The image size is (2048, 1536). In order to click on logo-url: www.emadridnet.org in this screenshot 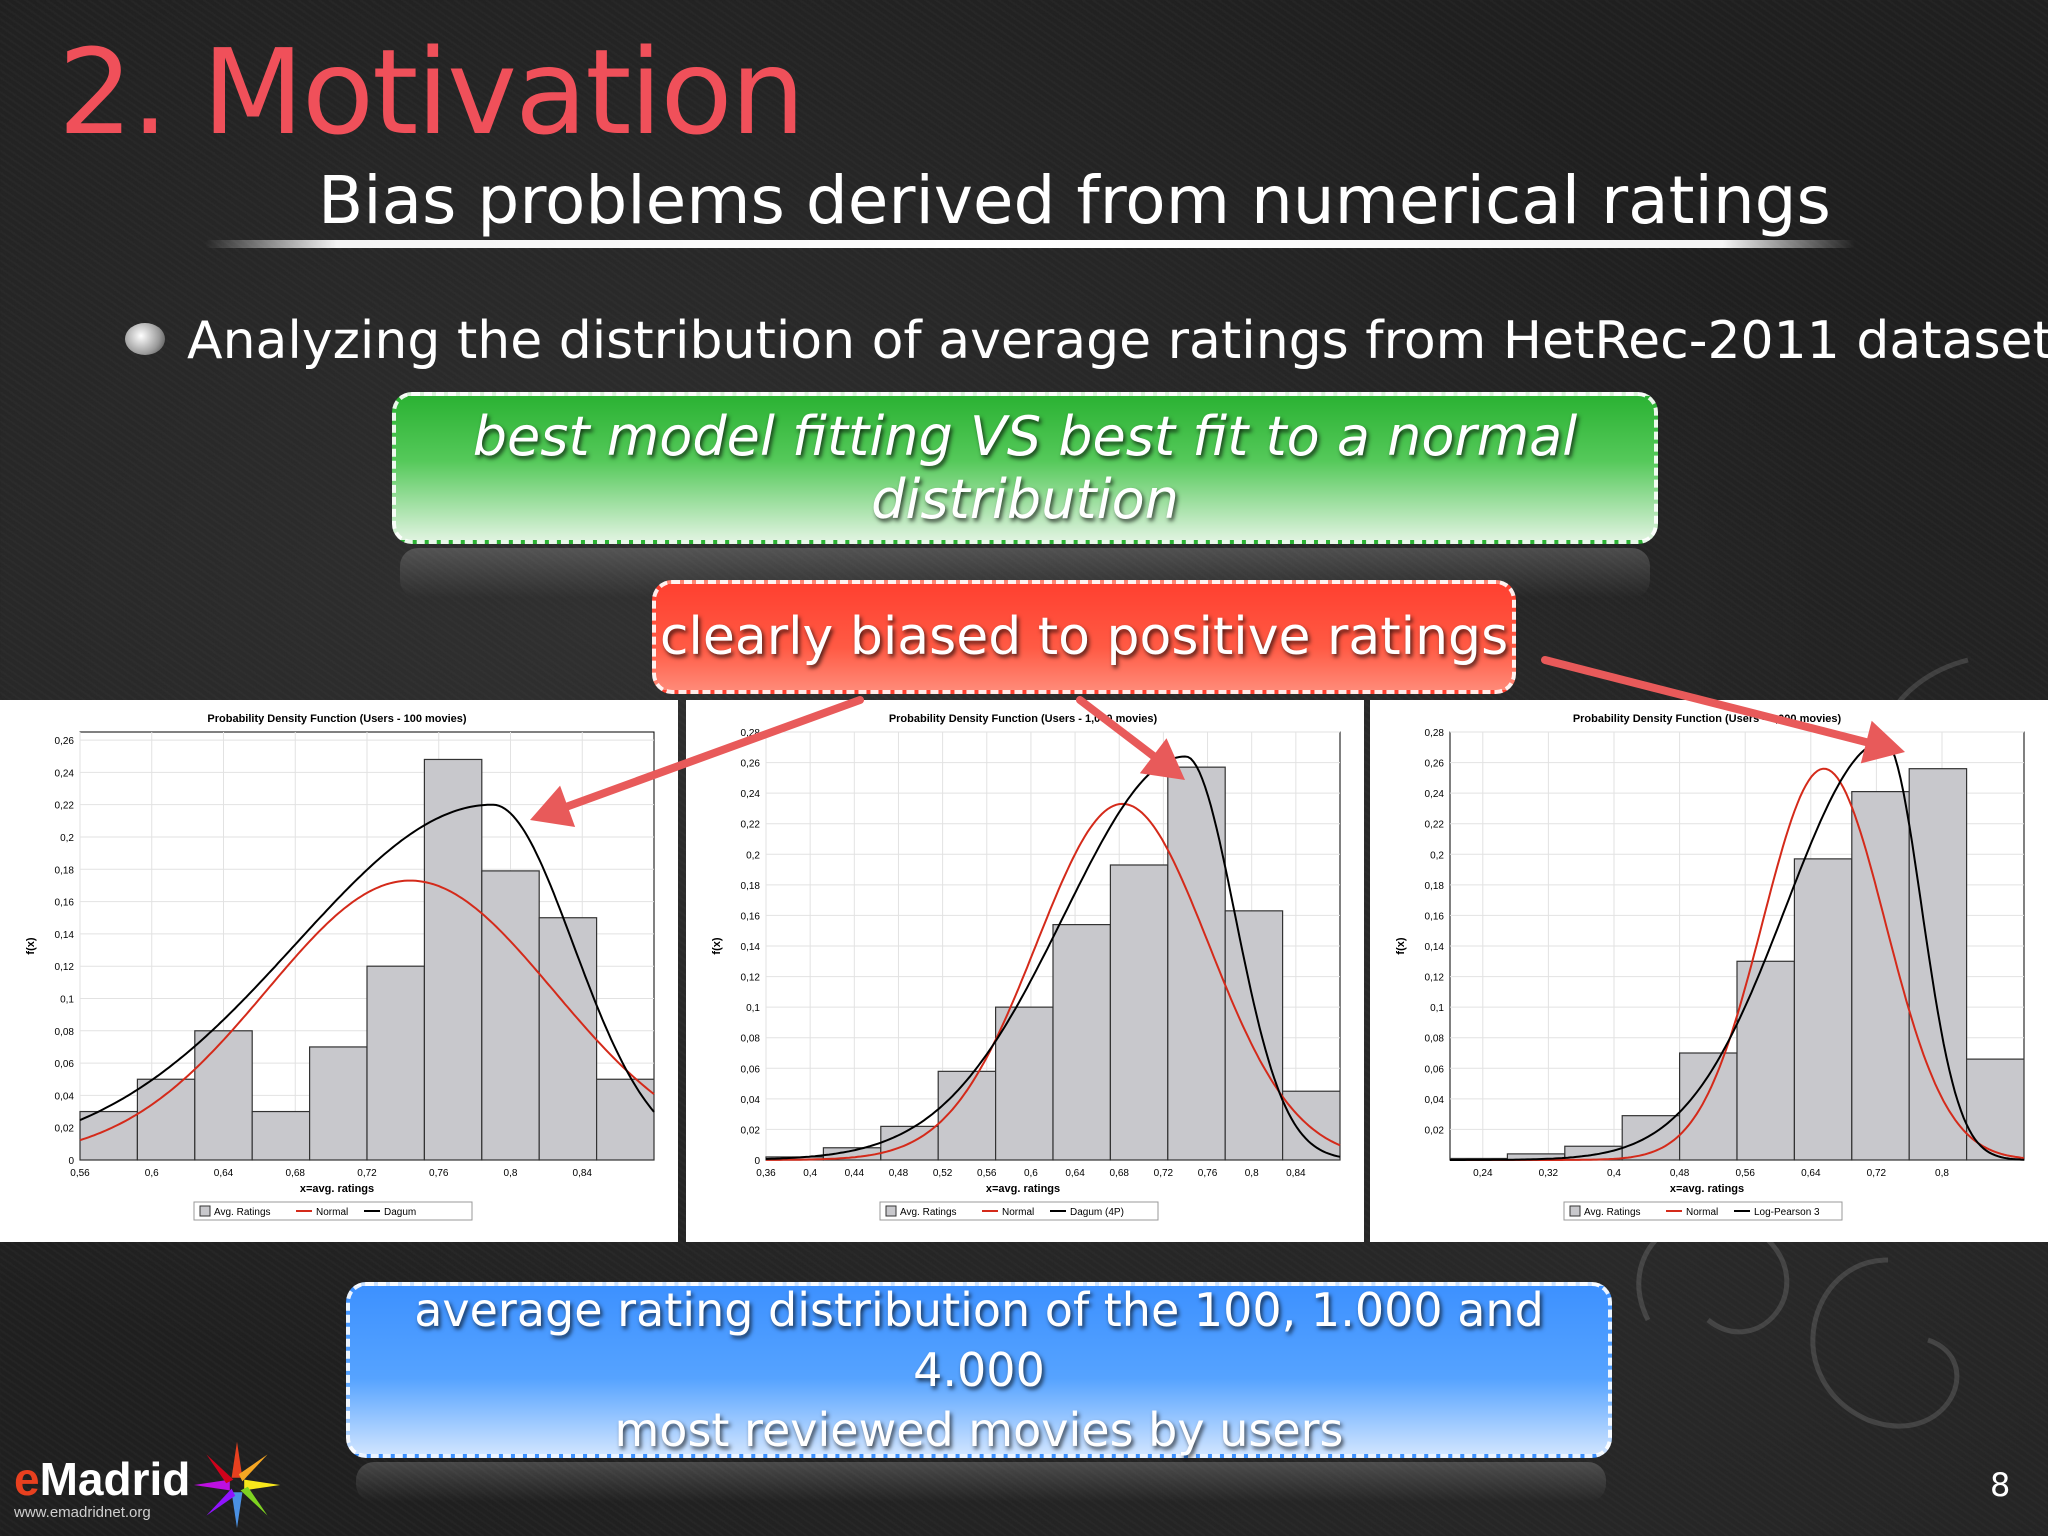, I will do `click(82, 1512)`.